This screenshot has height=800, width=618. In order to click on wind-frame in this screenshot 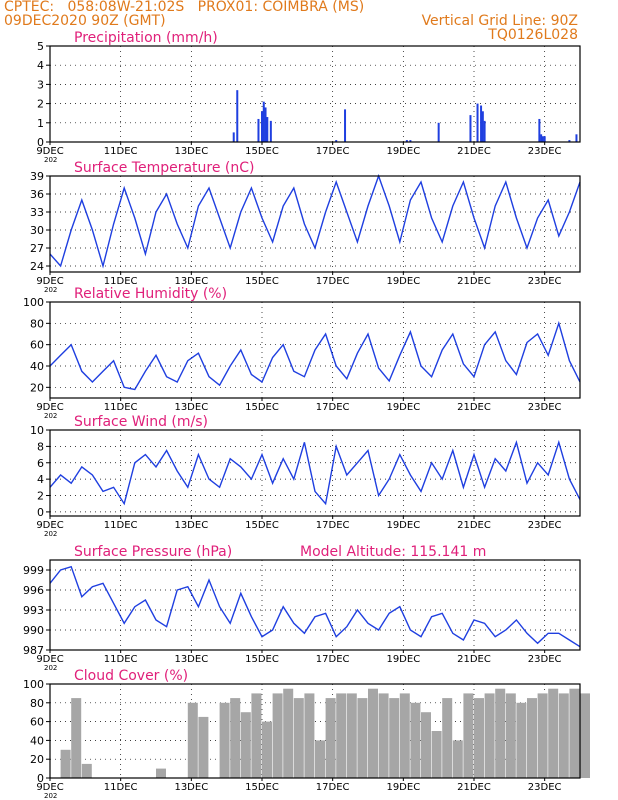, I will do `click(315, 473)`.